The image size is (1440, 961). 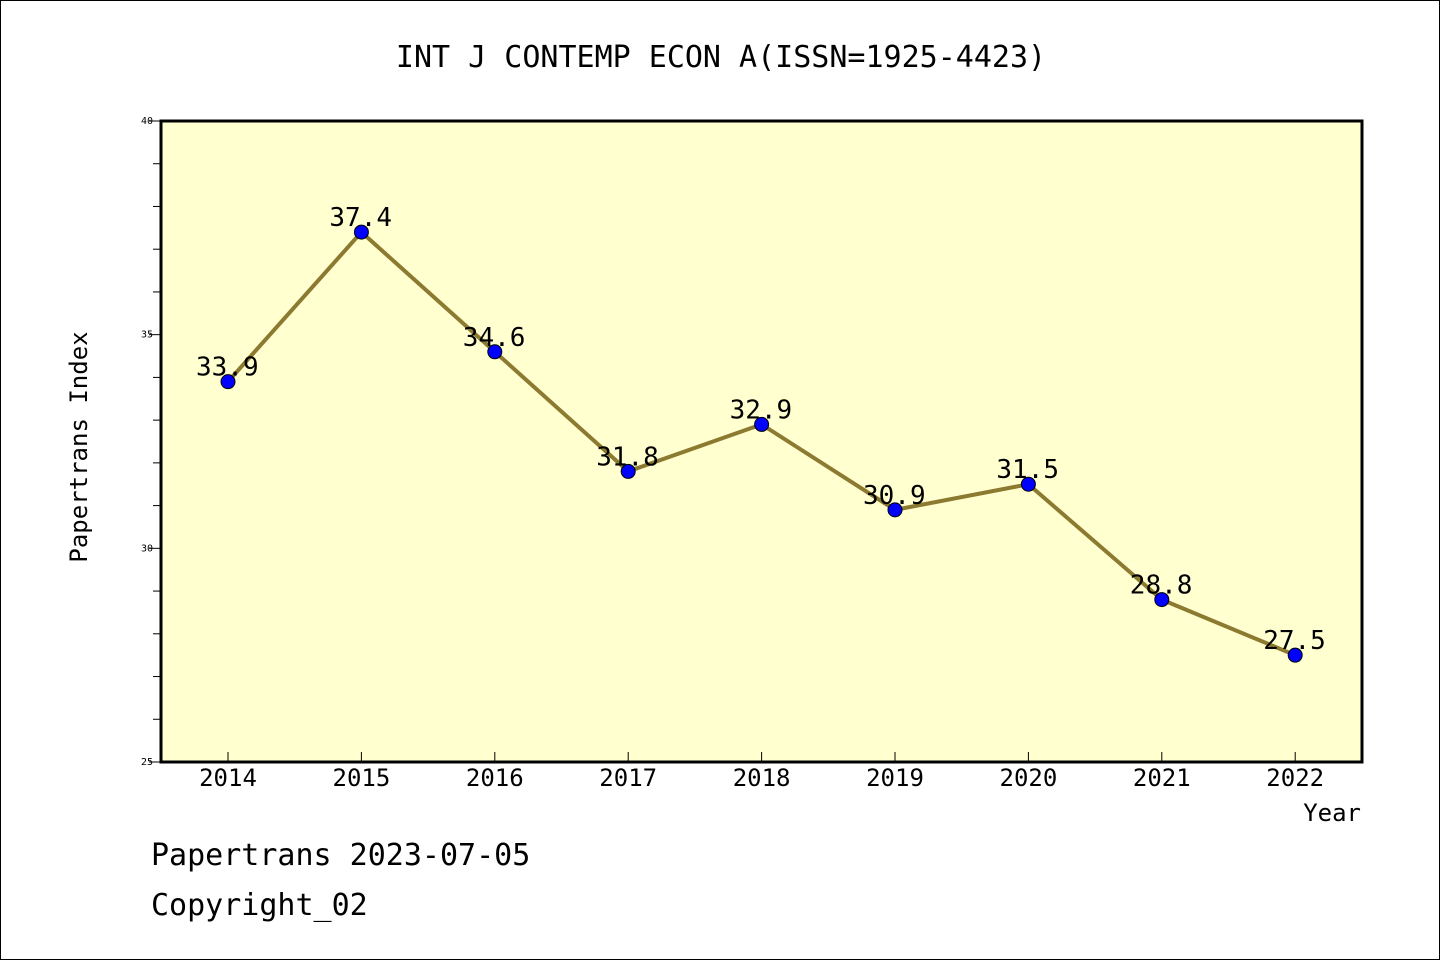 I want to click on y-tick-label: 25, so click(x=147, y=762).